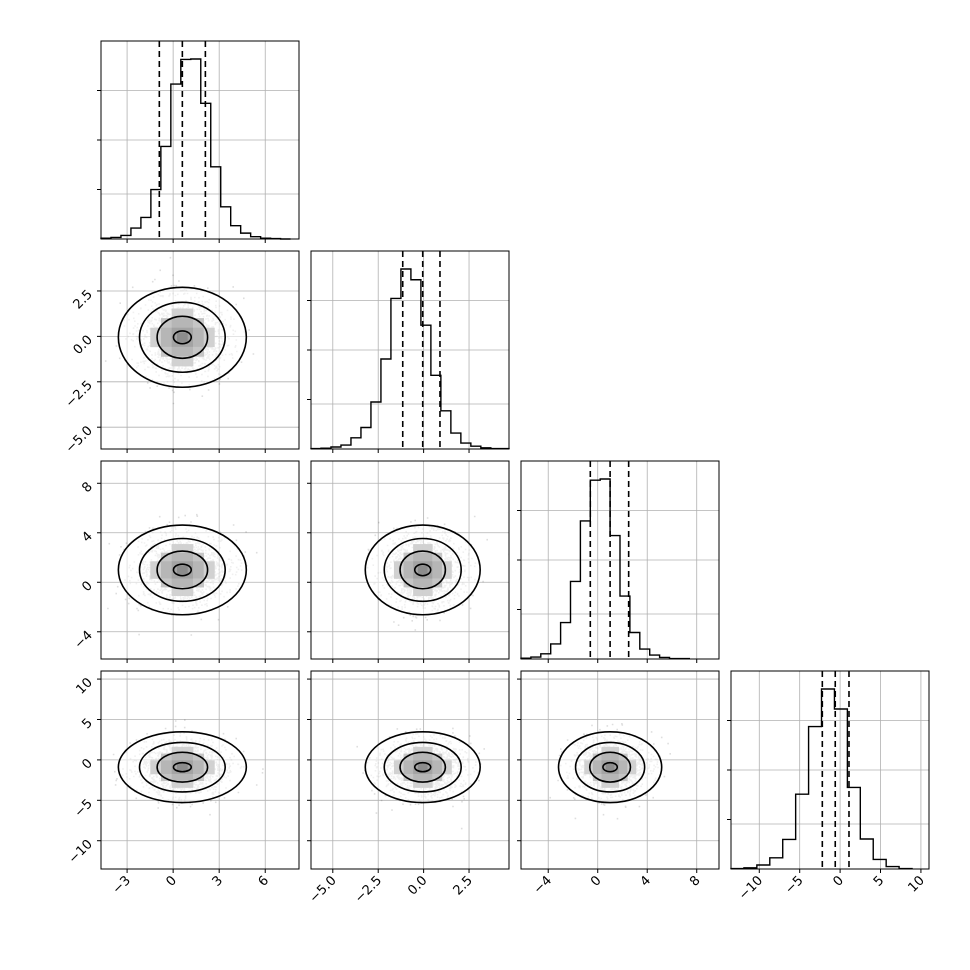 This screenshot has width=970, height=970. I want to click on x-tick-label-p0-r3-3: 6, so click(264, 881).